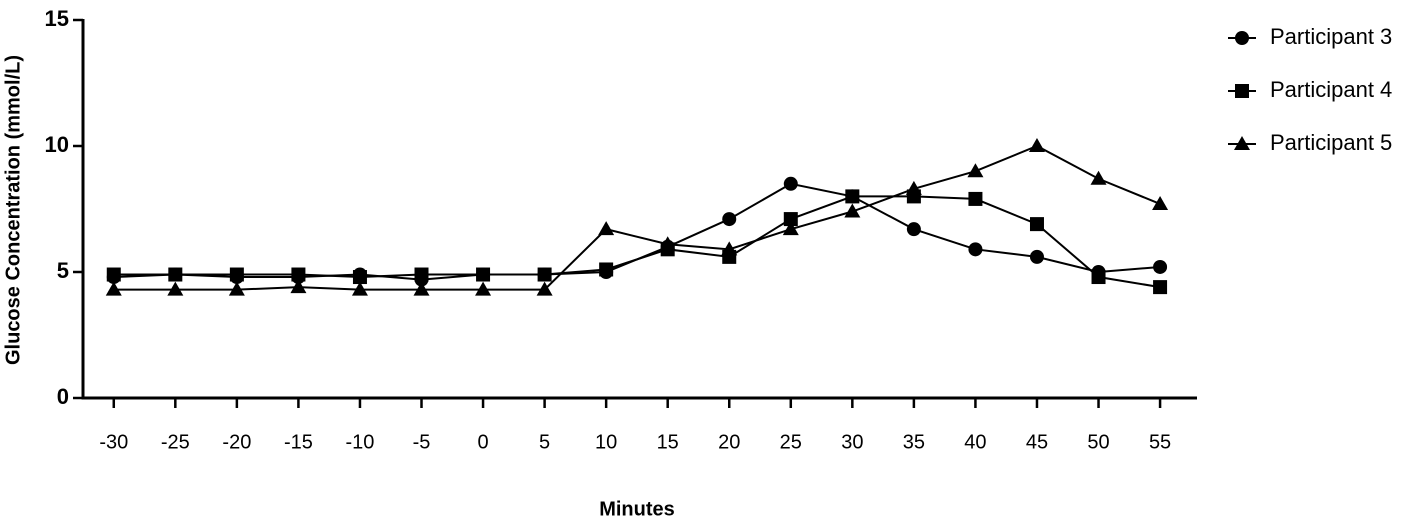 The width and height of the screenshot is (1416, 522). What do you see at coordinates (852, 442) in the screenshot?
I see `x-tick-label: 30` at bounding box center [852, 442].